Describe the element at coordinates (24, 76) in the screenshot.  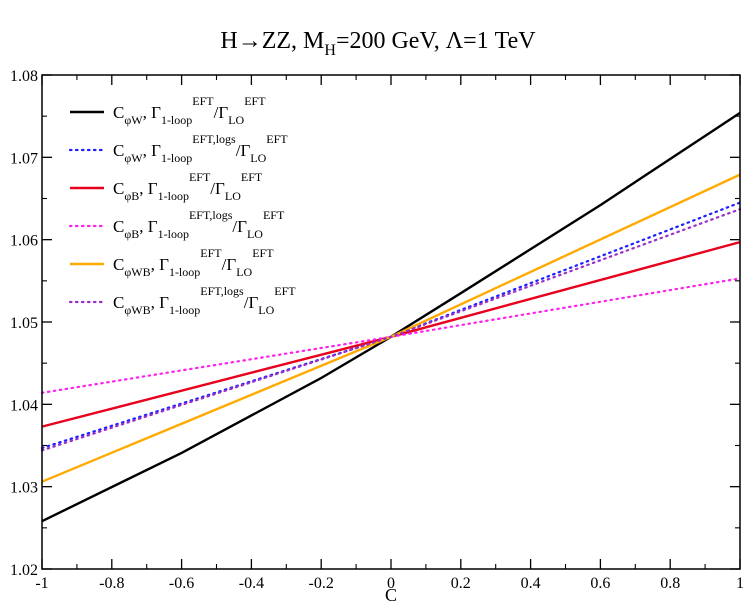
I see `y-tick-label: 1.08` at that location.